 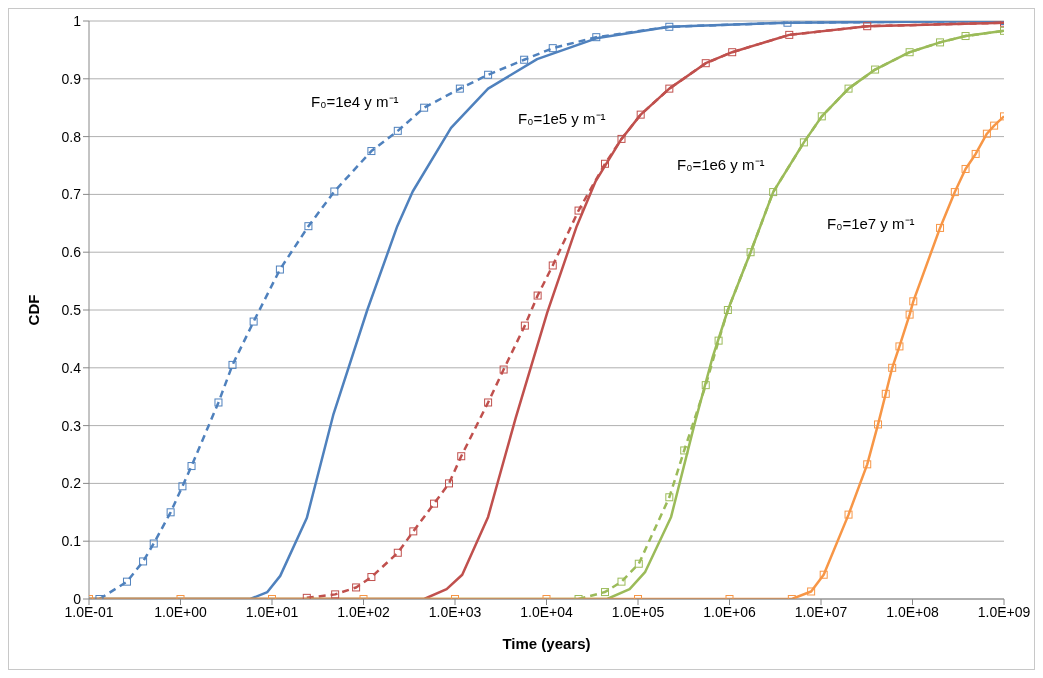 I want to click on y-tick-label: 0.2, so click(x=71, y=483).